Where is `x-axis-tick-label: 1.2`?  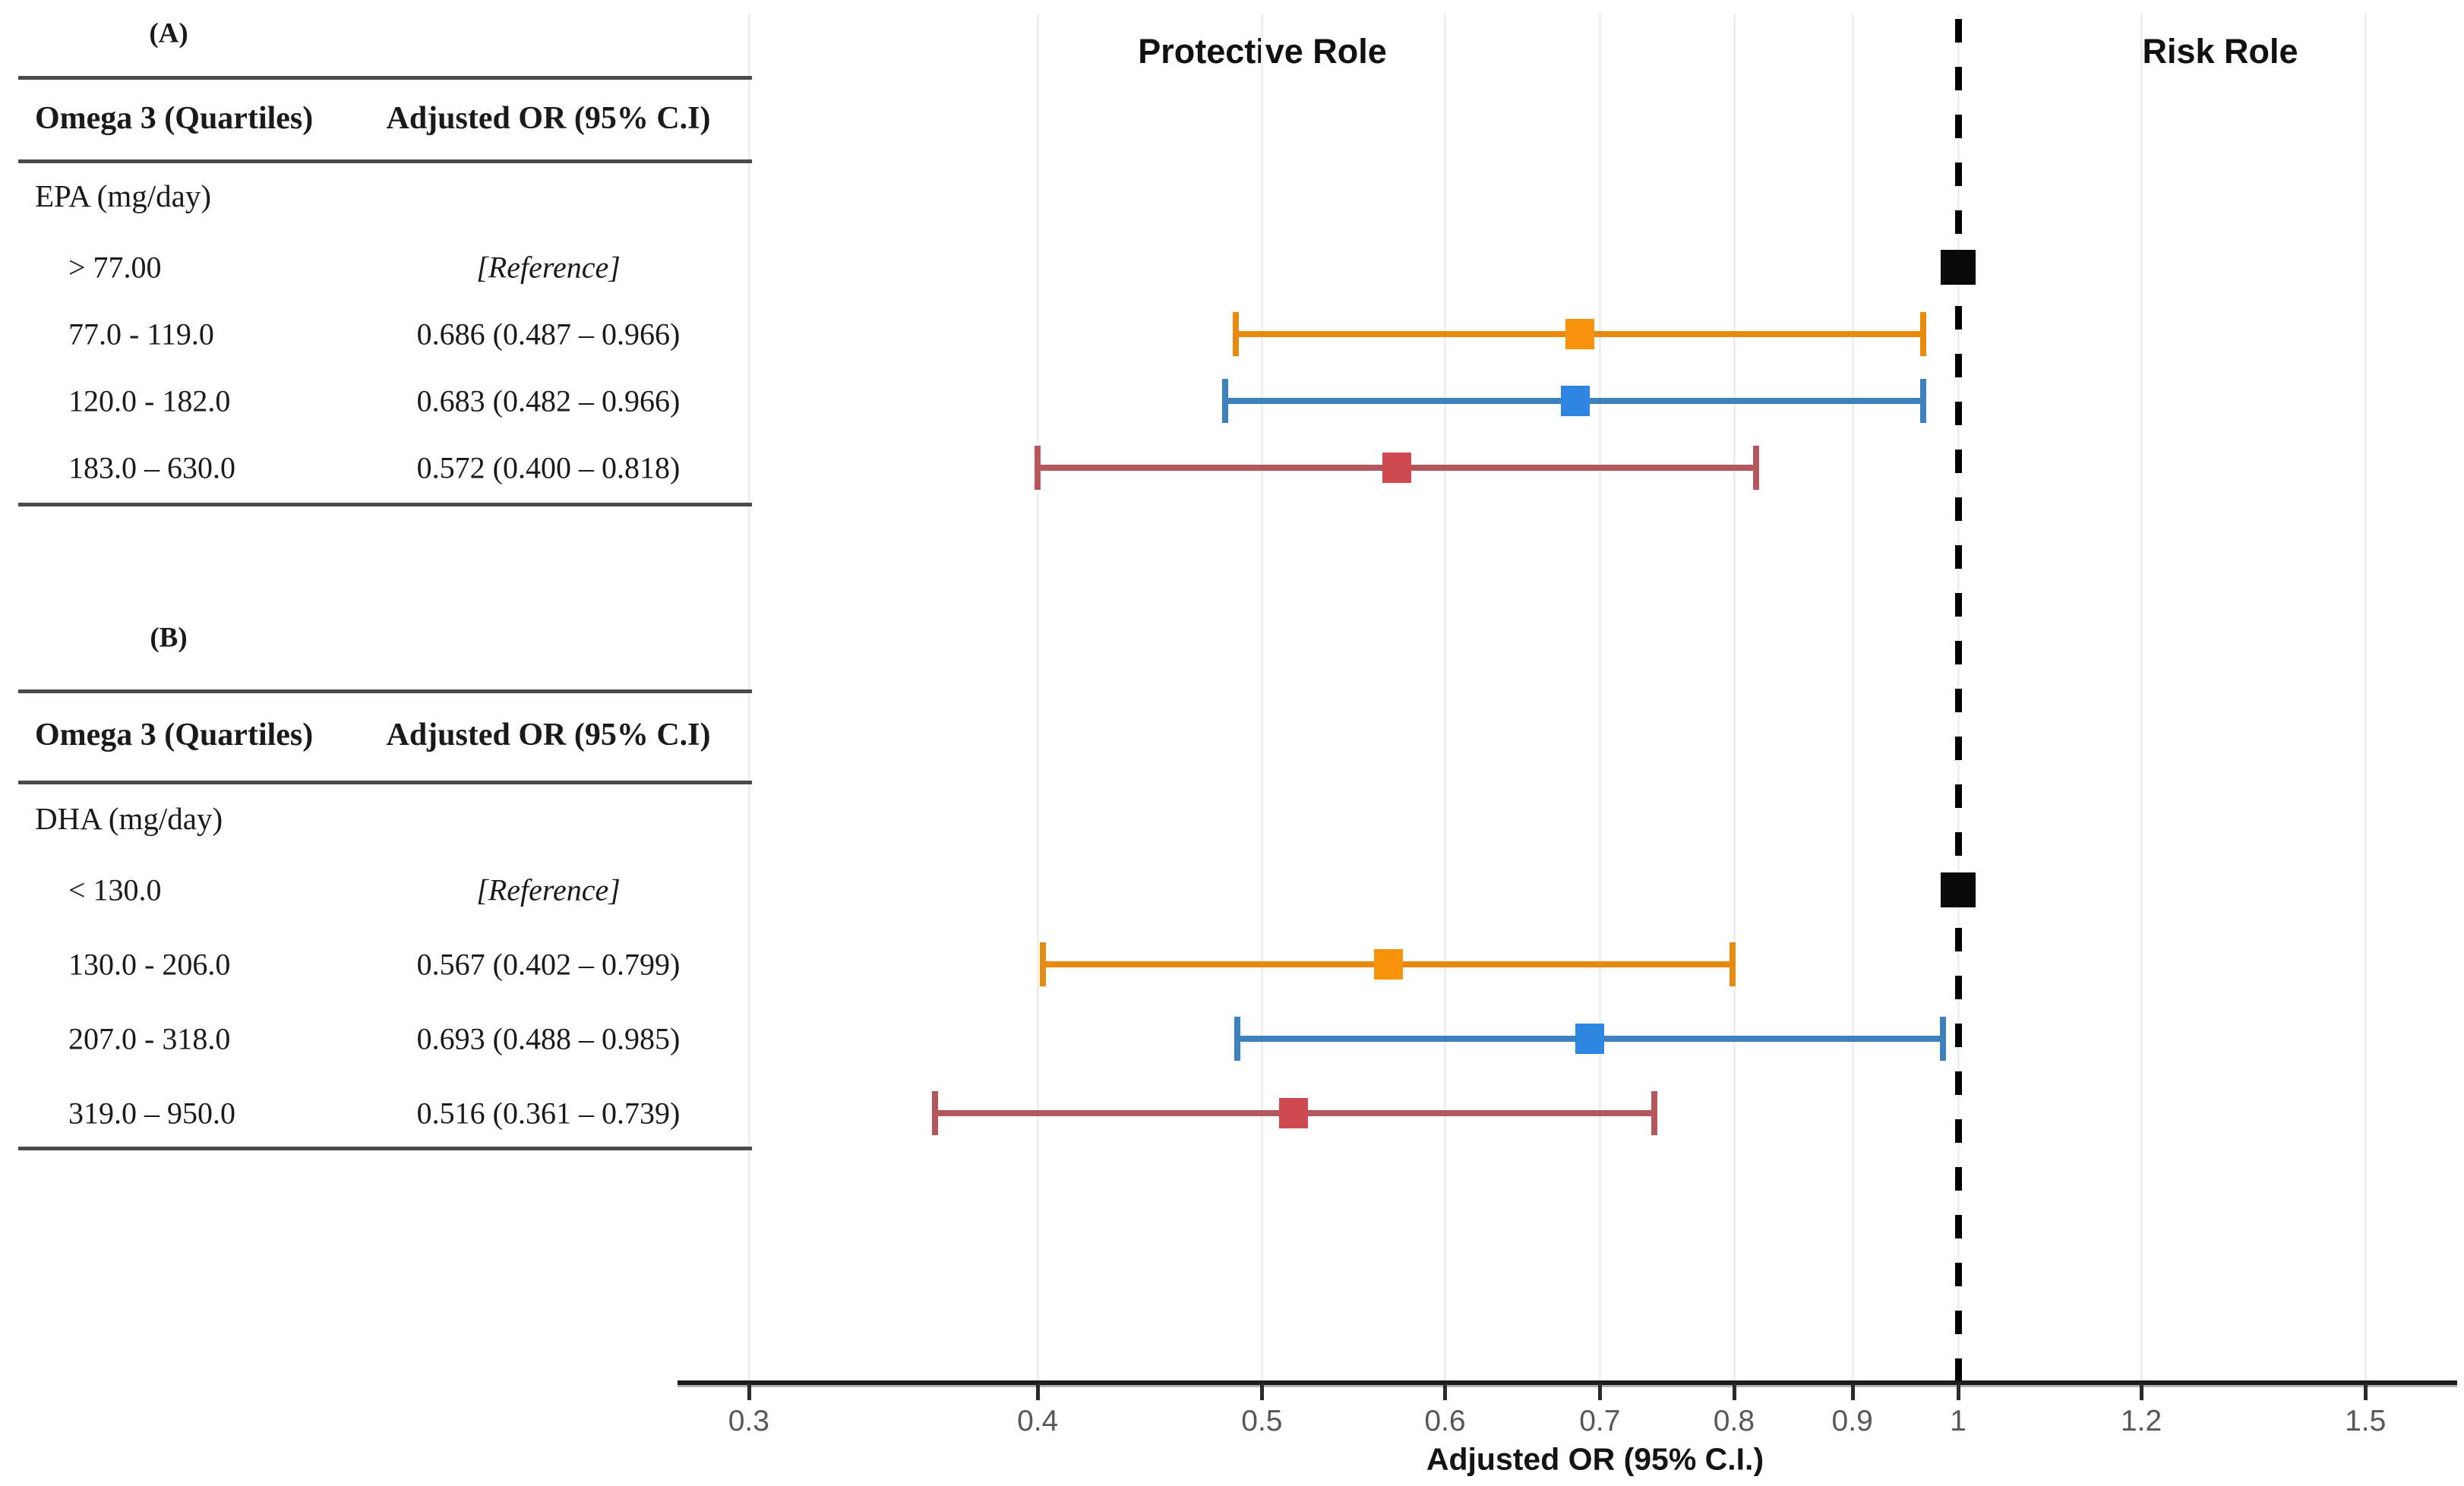
x-axis-tick-label: 1.2 is located at coordinates (2141, 1421).